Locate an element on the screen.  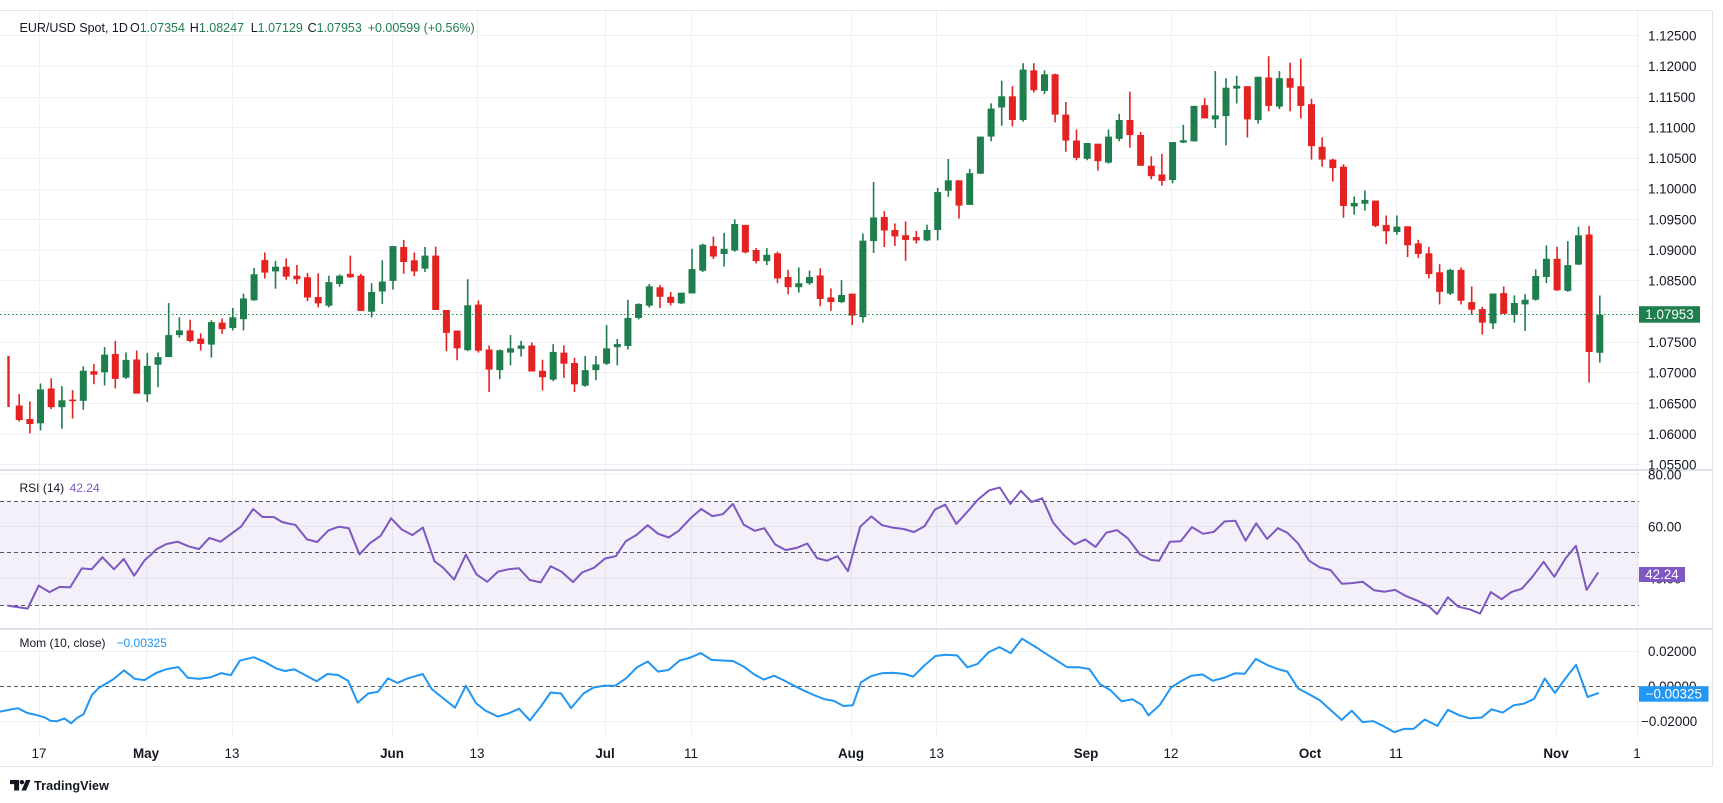
svg-text: 1.10500 is located at coordinates (1672, 158).